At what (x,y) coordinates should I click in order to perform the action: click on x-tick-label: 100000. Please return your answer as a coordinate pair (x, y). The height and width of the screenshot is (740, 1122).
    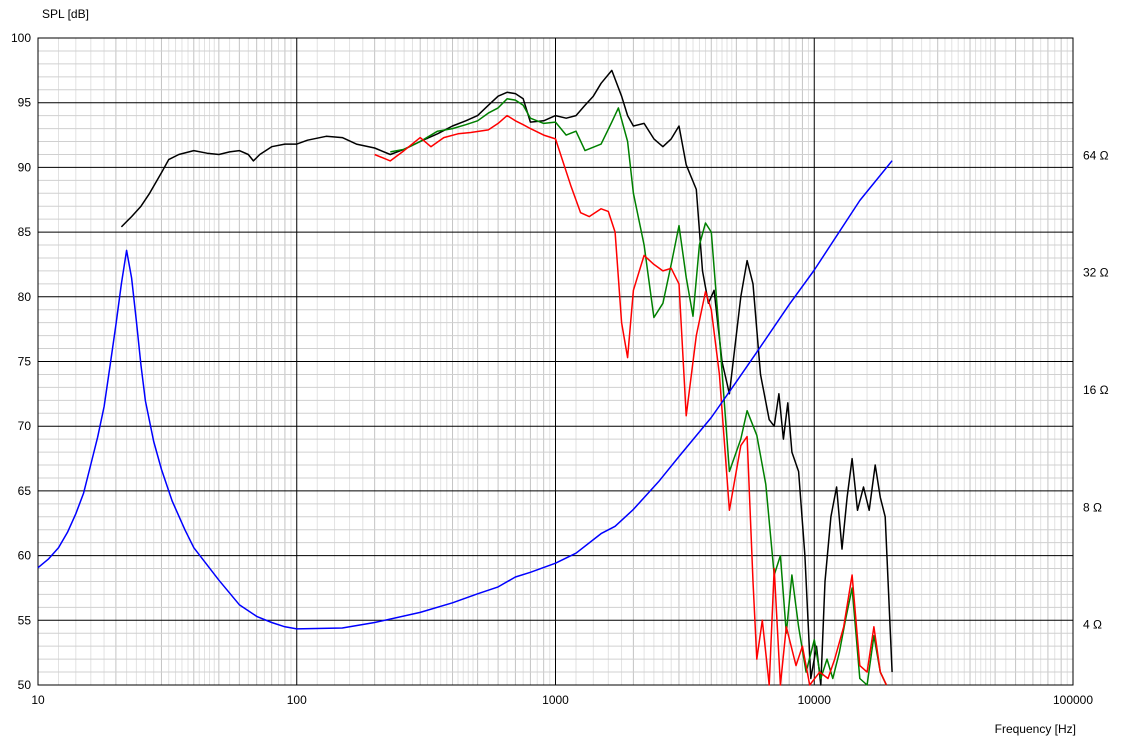
    Looking at the image, I should click on (1073, 700).